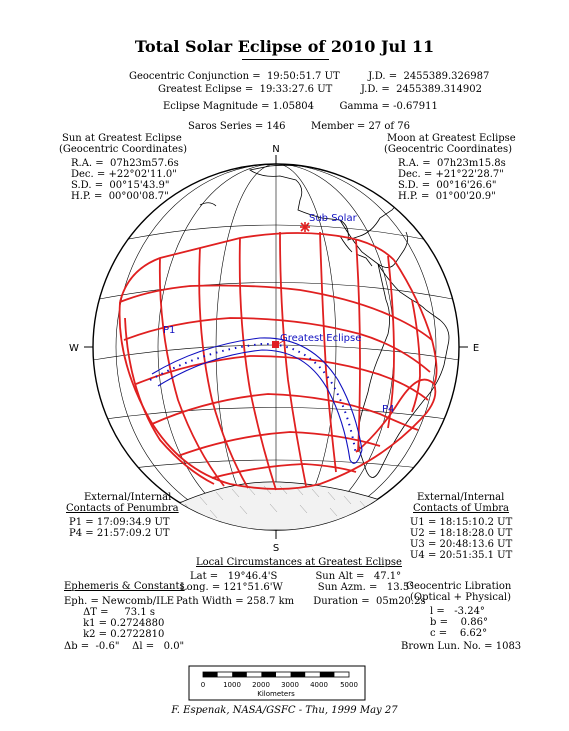 This screenshot has height=731, width=569. What do you see at coordinates (461, 508) in the screenshot?
I see `umbra-subheading: Contacts of Umbra` at bounding box center [461, 508].